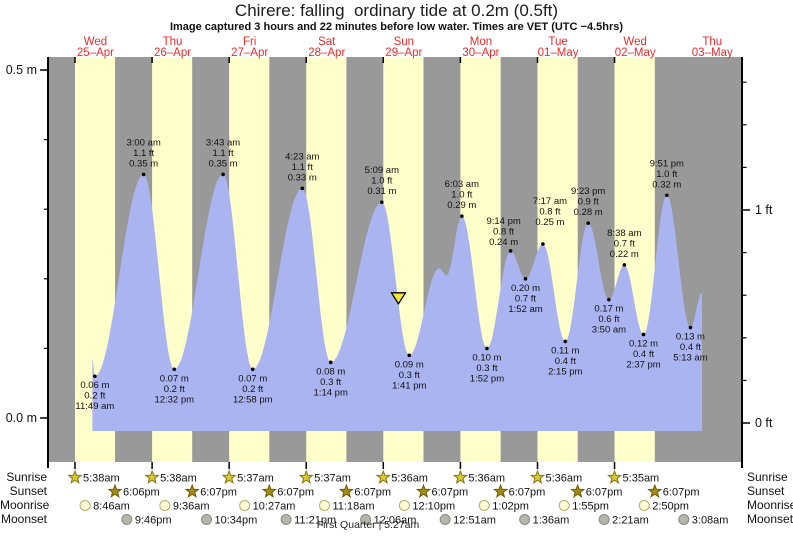  What do you see at coordinates (557, 42) in the screenshot?
I see `day-name-label: Tue` at bounding box center [557, 42].